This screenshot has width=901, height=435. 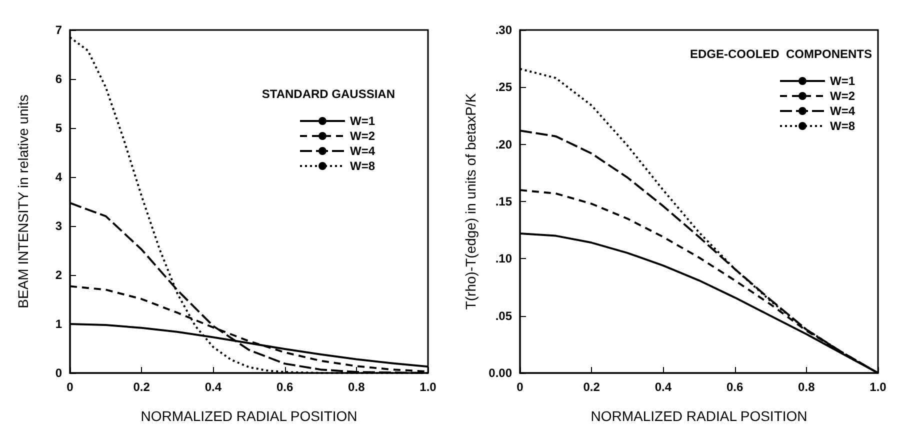 I want to click on y-tick-label: 2, so click(x=58, y=275).